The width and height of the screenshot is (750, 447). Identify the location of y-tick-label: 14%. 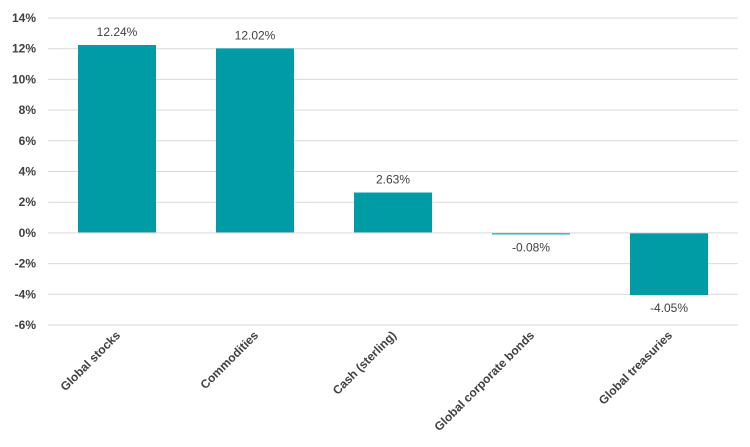
(24, 18).